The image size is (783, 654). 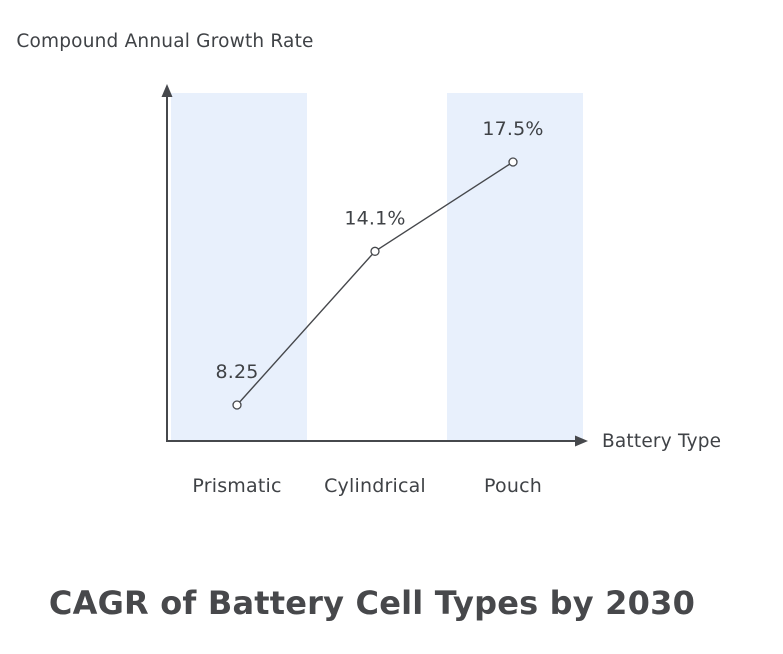 What do you see at coordinates (512, 129) in the screenshot?
I see `point-value-label-pouch: 17.5%` at bounding box center [512, 129].